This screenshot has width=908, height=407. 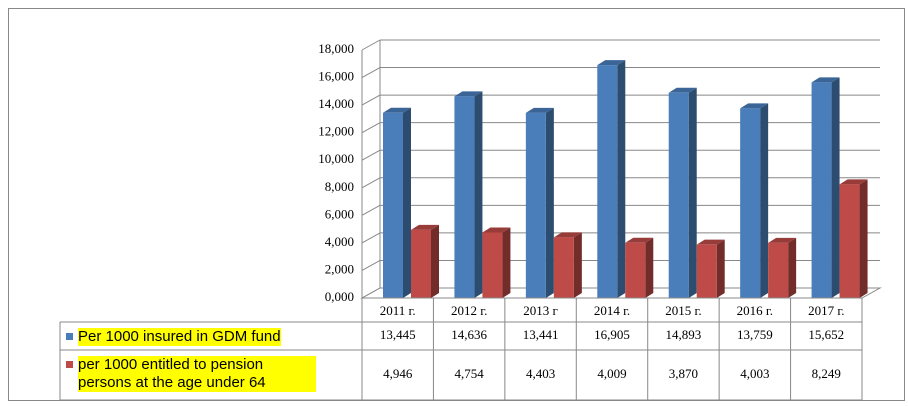 What do you see at coordinates (469, 334) in the screenshot?
I see `table-value: 14,636` at bounding box center [469, 334].